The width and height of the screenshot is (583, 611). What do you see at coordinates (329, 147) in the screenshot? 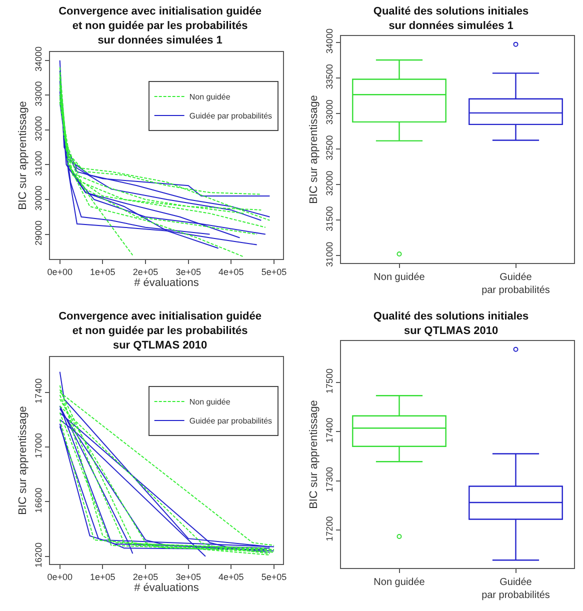
I see `y-tick-label: 32500` at bounding box center [329, 147].